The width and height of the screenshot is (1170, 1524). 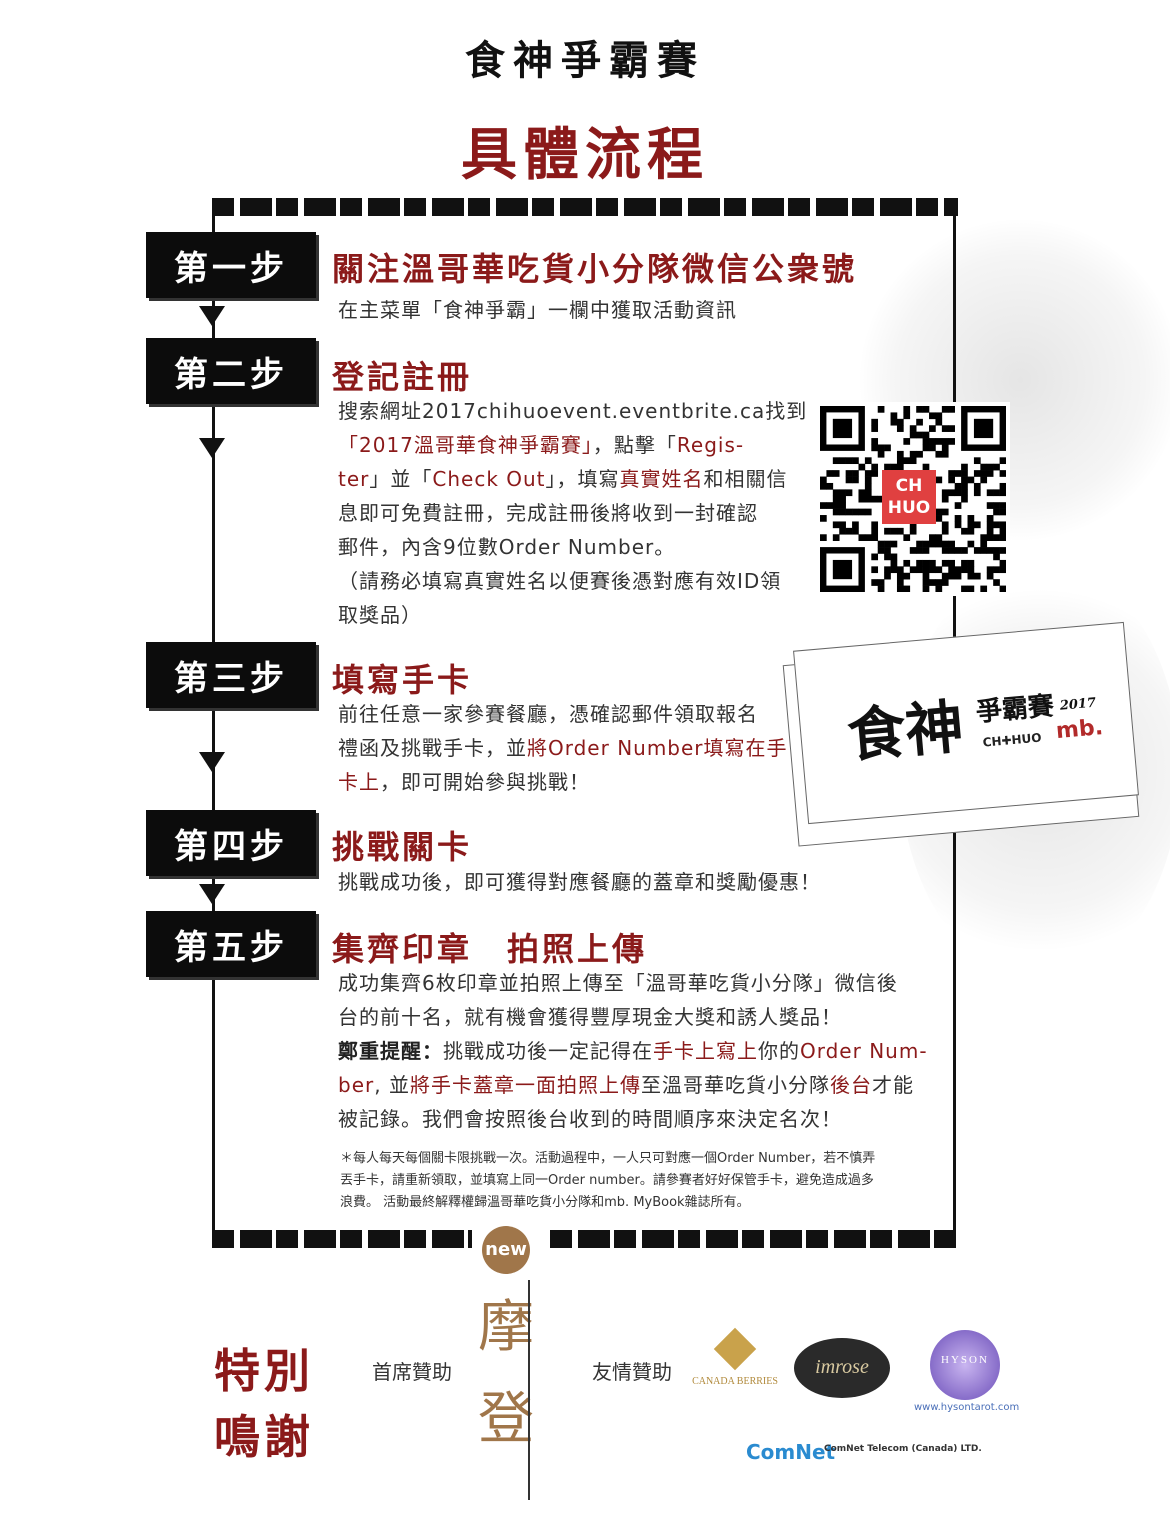 I want to click on maple-leaf-icon, so click(x=735, y=1349).